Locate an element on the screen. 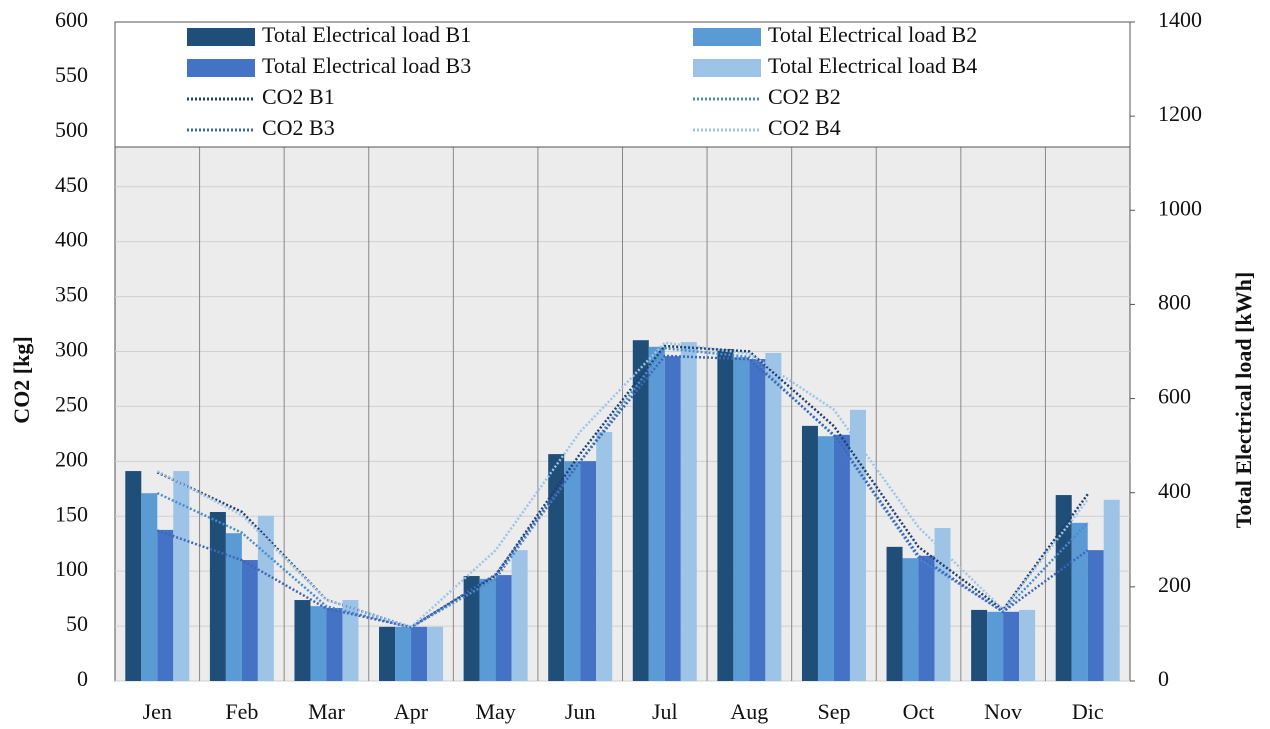 The width and height of the screenshot is (1270, 729). x-tick-label: Nov is located at coordinates (1003, 711).